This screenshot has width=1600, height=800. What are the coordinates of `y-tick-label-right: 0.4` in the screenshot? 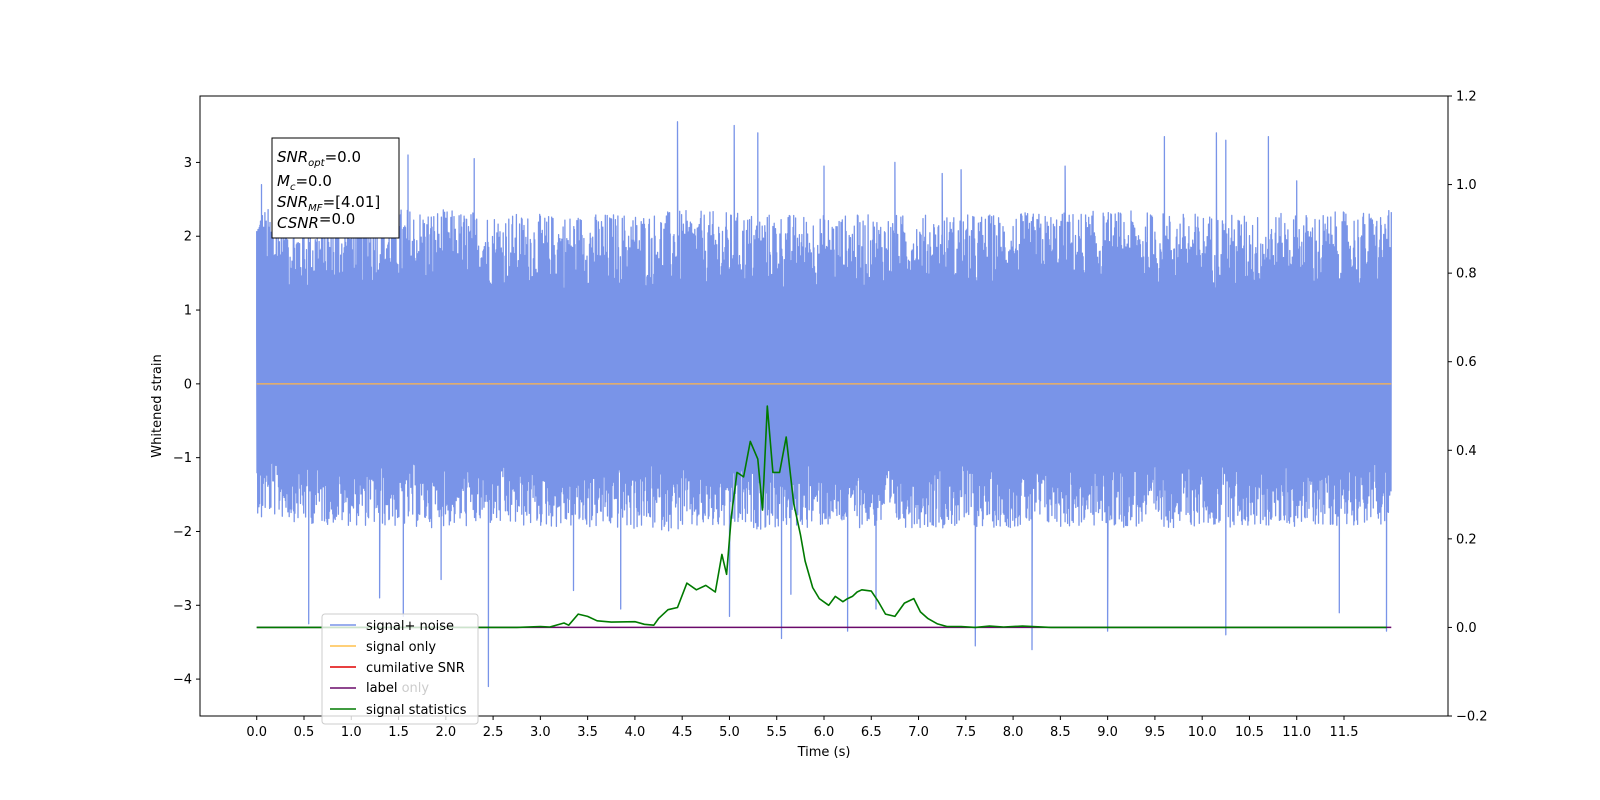 It's located at (1466, 451).